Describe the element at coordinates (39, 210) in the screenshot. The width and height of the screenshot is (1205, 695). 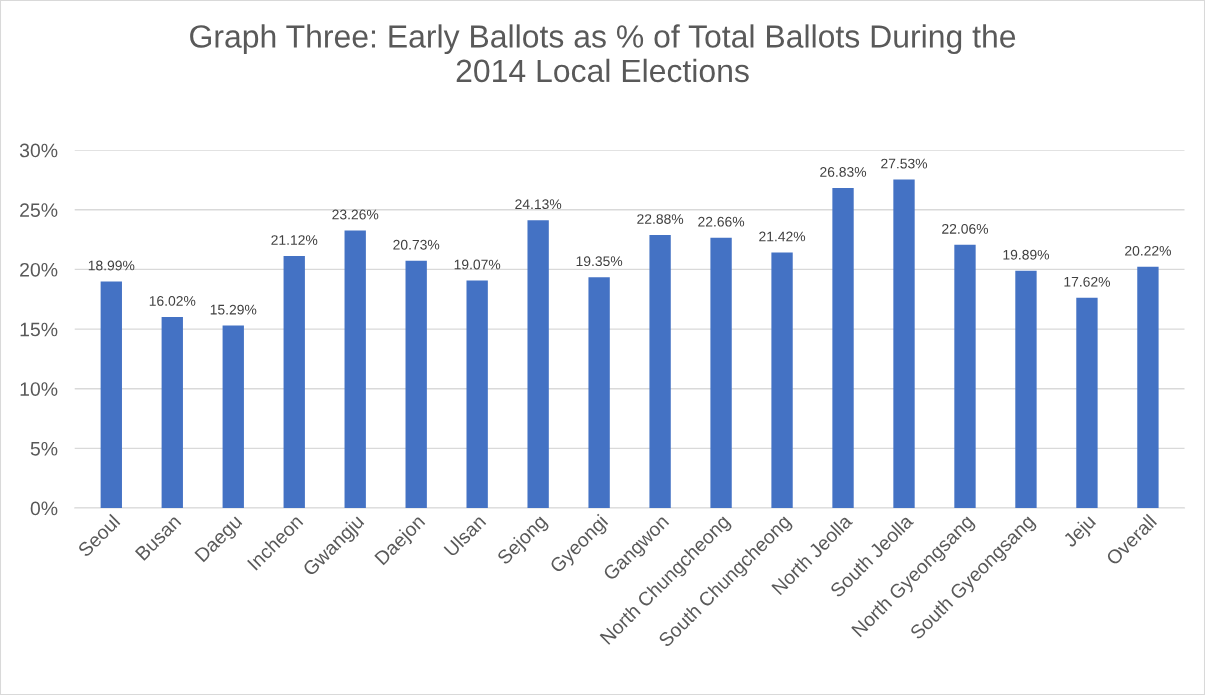
I see `y-tick-label: 25%` at that location.